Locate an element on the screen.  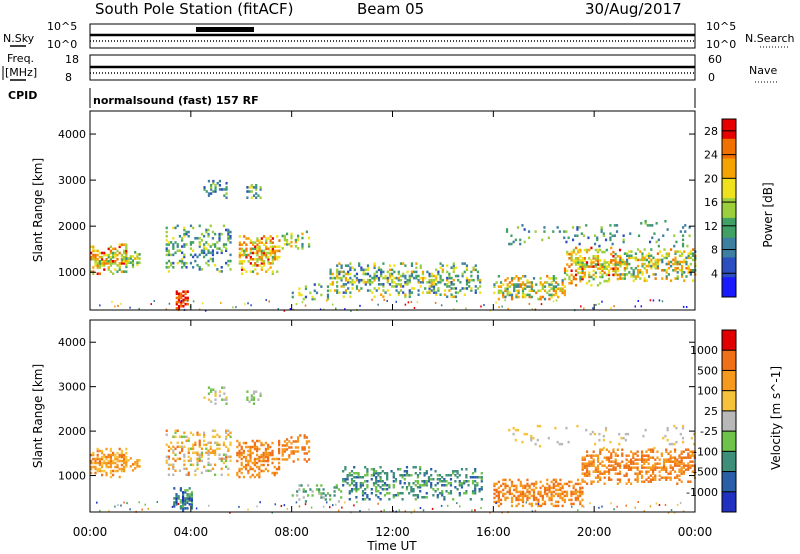
nave-tick-top: 60 is located at coordinates (715, 59).